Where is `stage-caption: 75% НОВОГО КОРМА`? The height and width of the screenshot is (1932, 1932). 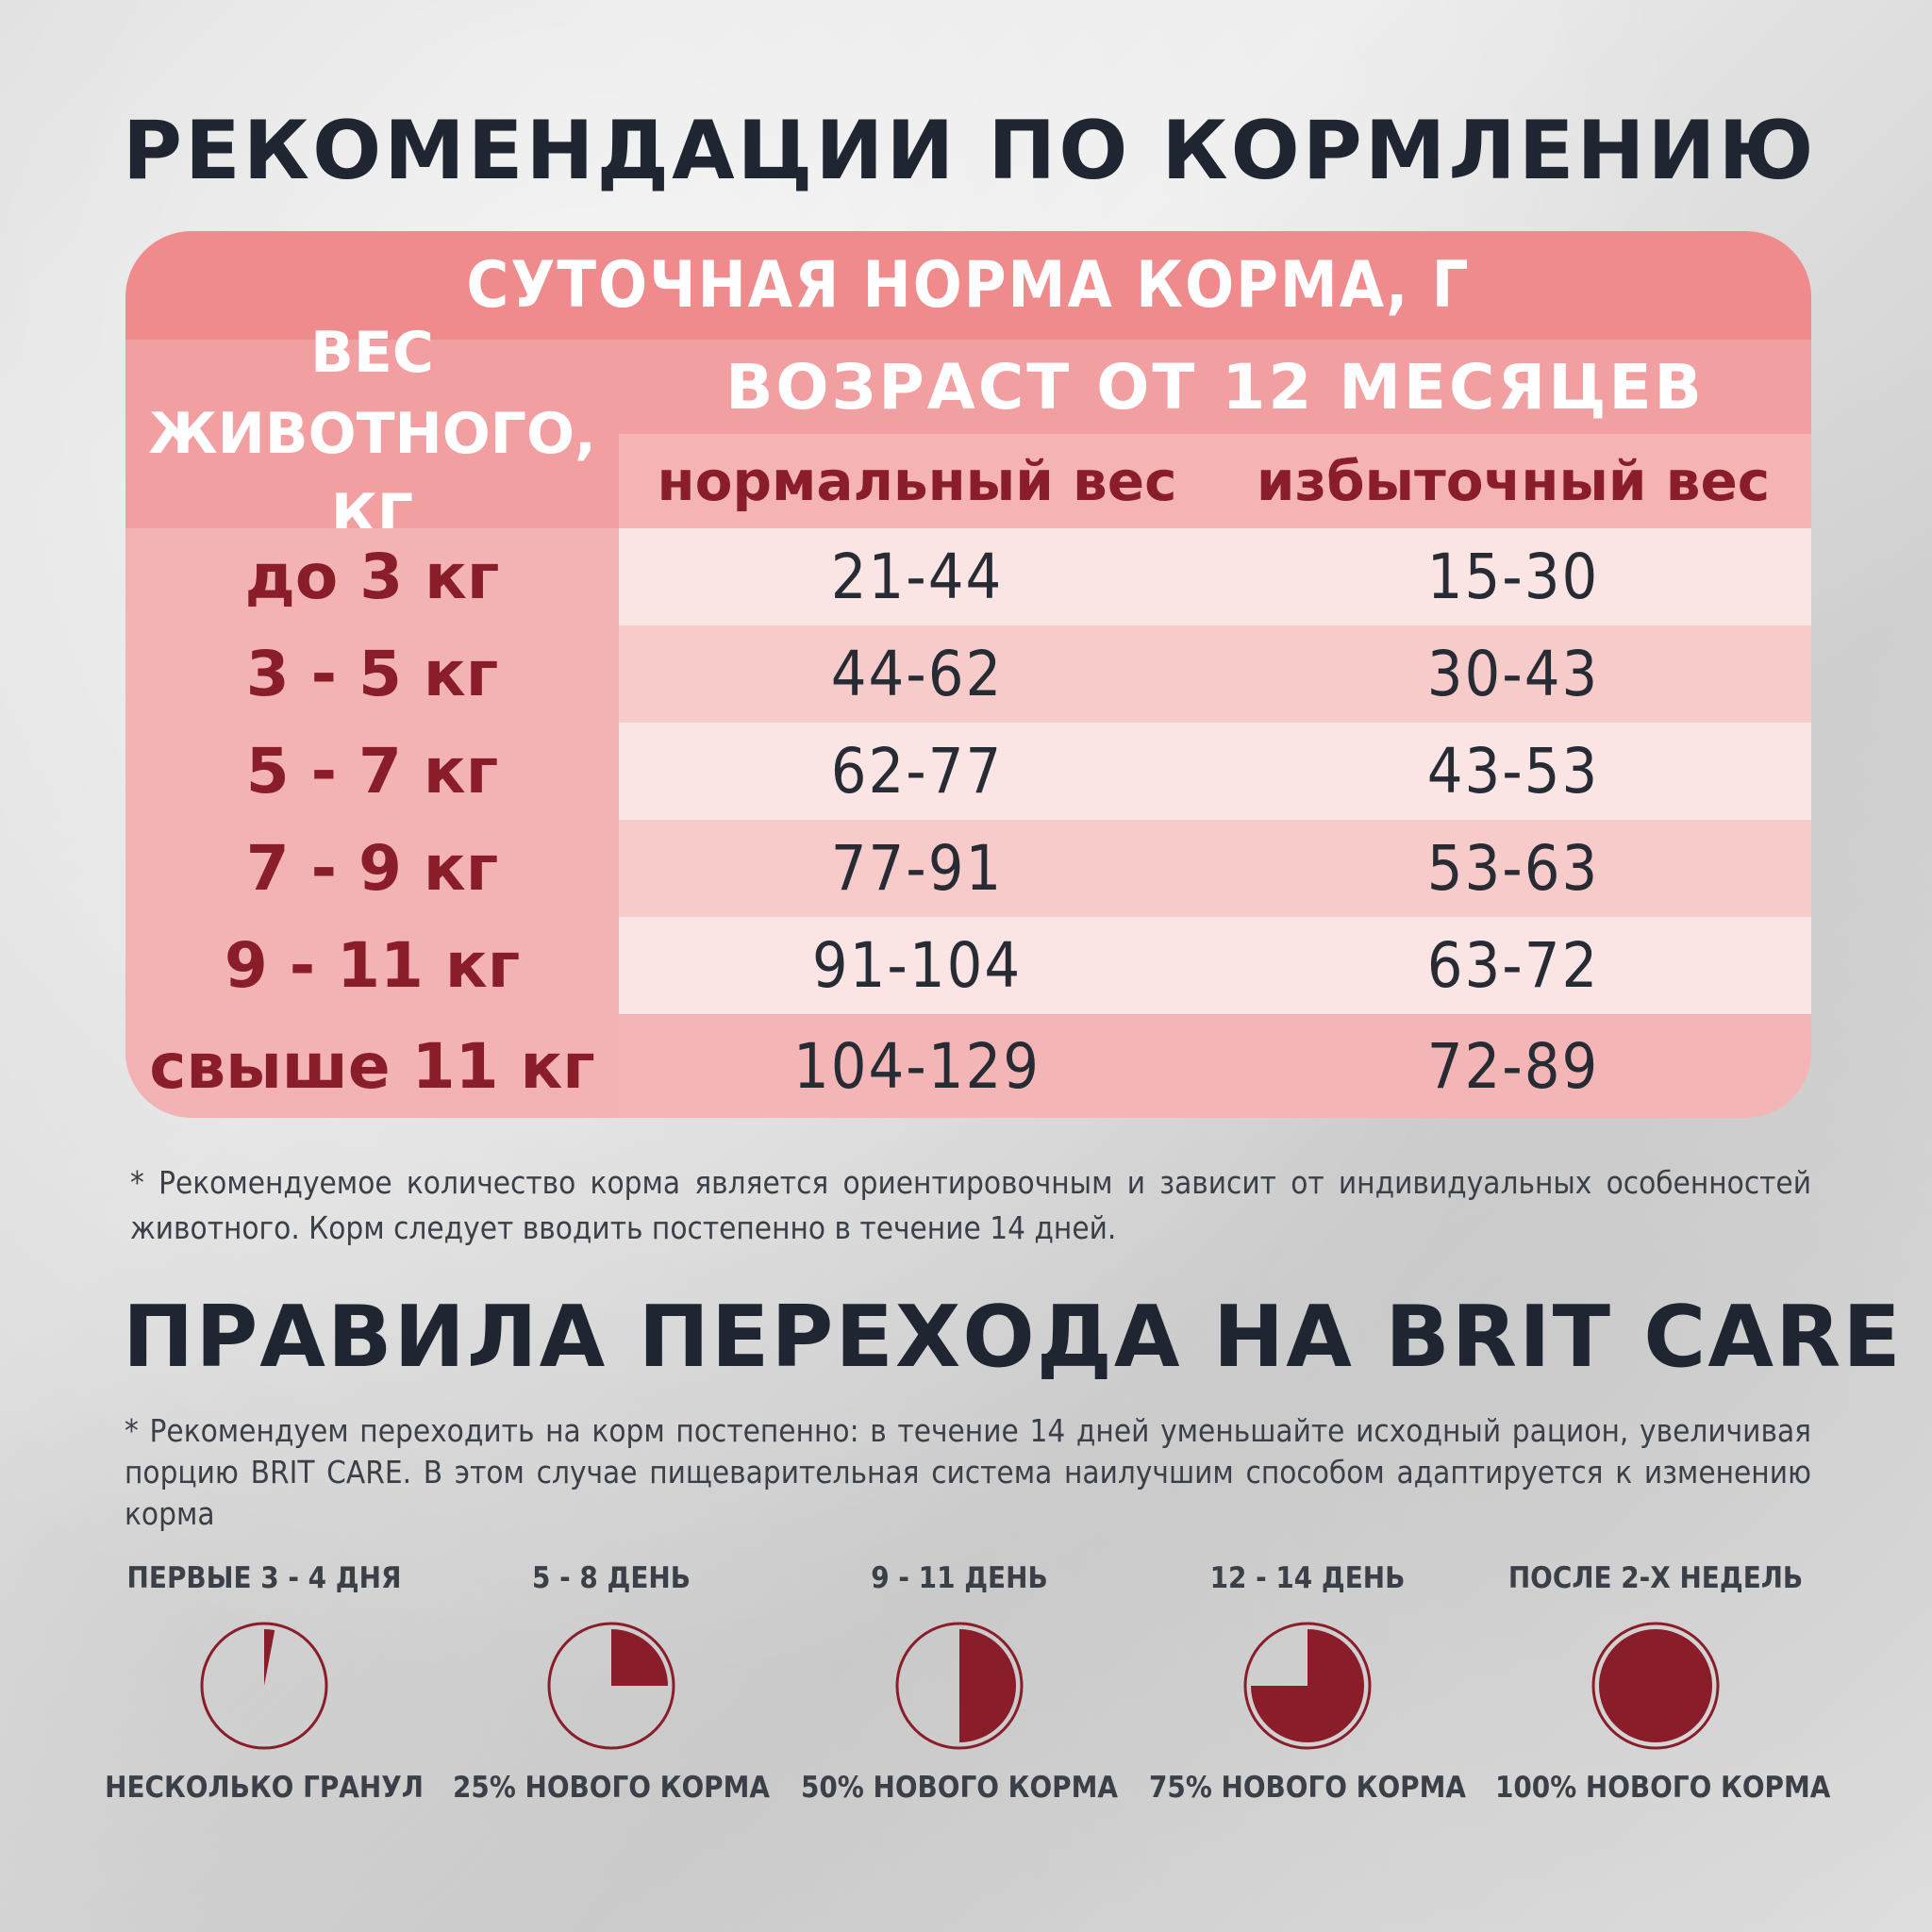 stage-caption: 75% НОВОГО КОРМА is located at coordinates (1307, 1788).